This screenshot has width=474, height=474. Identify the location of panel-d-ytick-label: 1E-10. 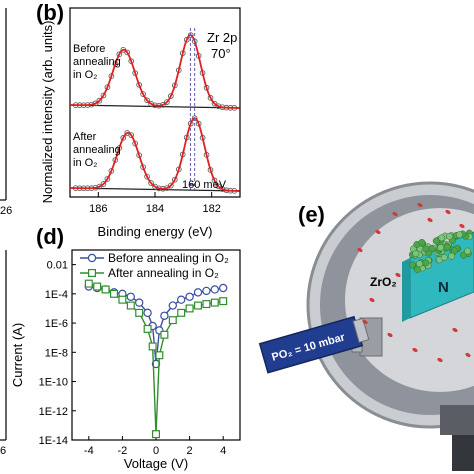
(53, 383).